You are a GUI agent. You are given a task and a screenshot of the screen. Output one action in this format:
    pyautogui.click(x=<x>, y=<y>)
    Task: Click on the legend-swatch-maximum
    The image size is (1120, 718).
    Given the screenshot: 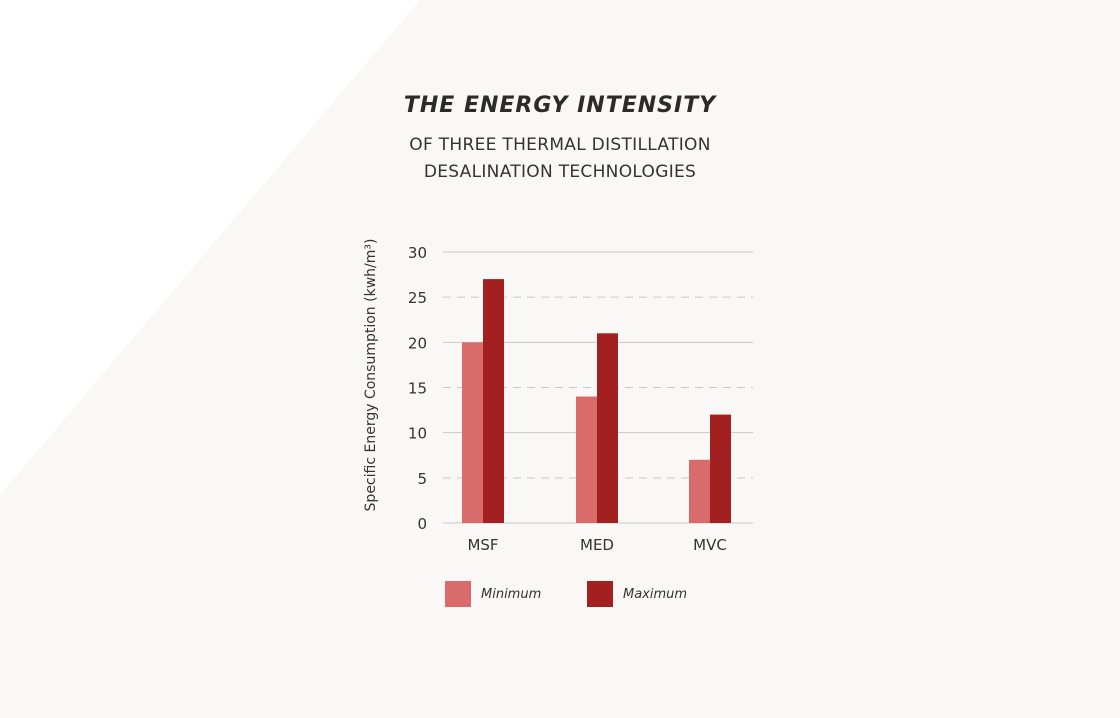 What is the action you would take?
    pyautogui.click(x=600, y=594)
    